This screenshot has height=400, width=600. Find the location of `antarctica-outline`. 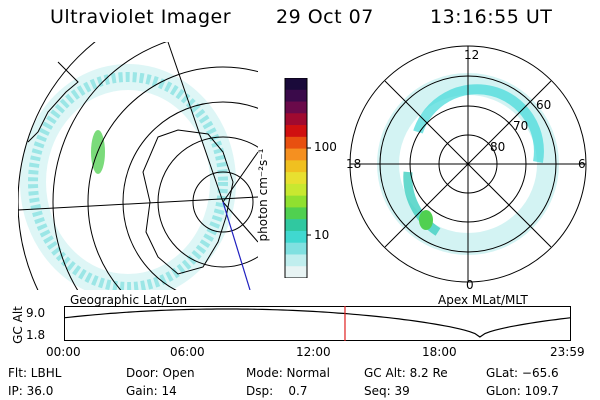

antarctica-outline is located at coordinates (188, 202).